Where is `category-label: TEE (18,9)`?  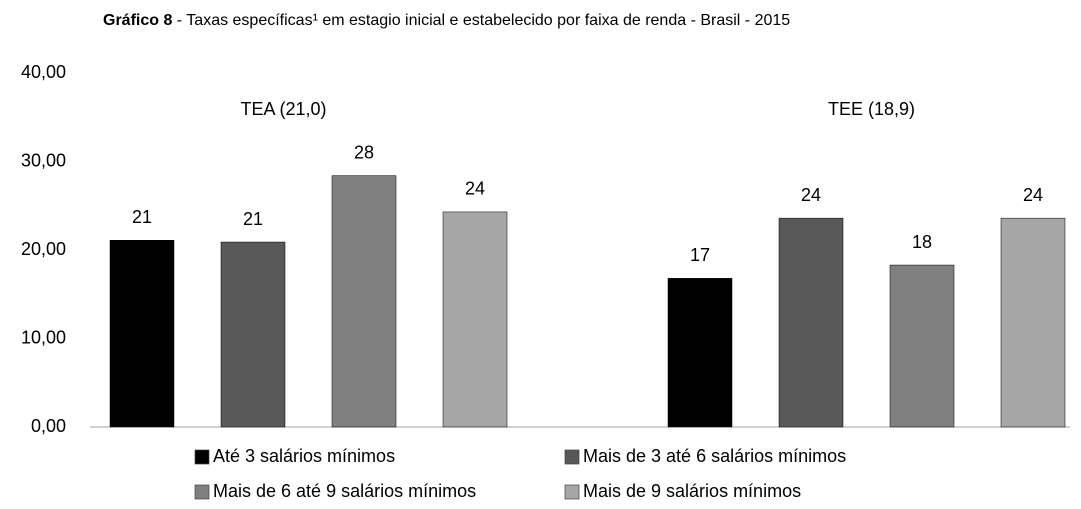
category-label: TEE (18,9) is located at coordinates (871, 109).